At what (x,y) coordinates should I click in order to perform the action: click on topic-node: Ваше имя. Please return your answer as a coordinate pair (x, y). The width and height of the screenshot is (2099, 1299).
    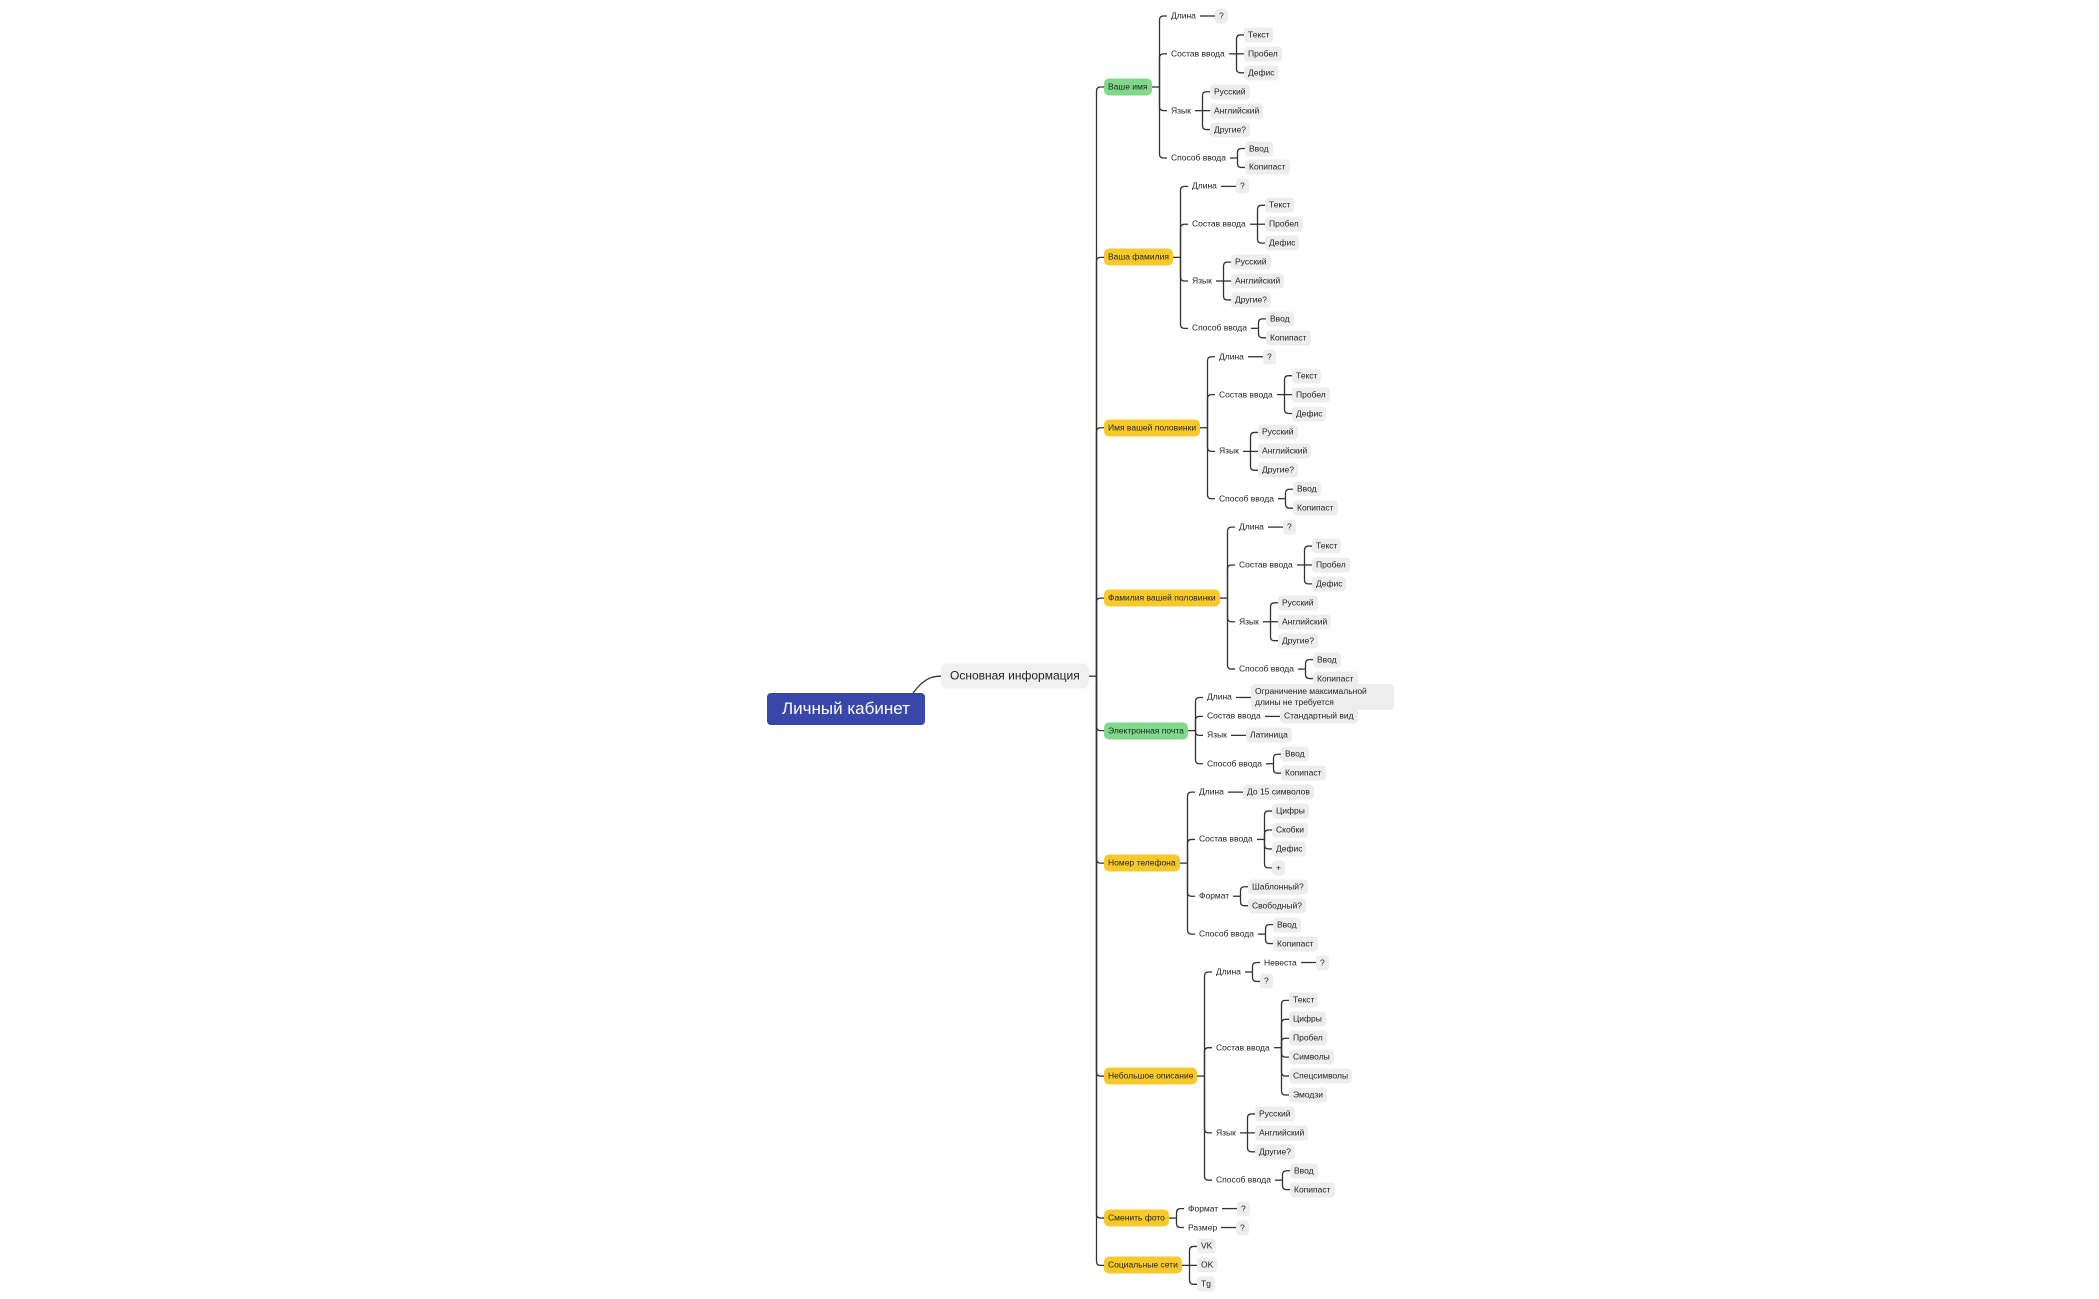
    Looking at the image, I should click on (1128, 87).